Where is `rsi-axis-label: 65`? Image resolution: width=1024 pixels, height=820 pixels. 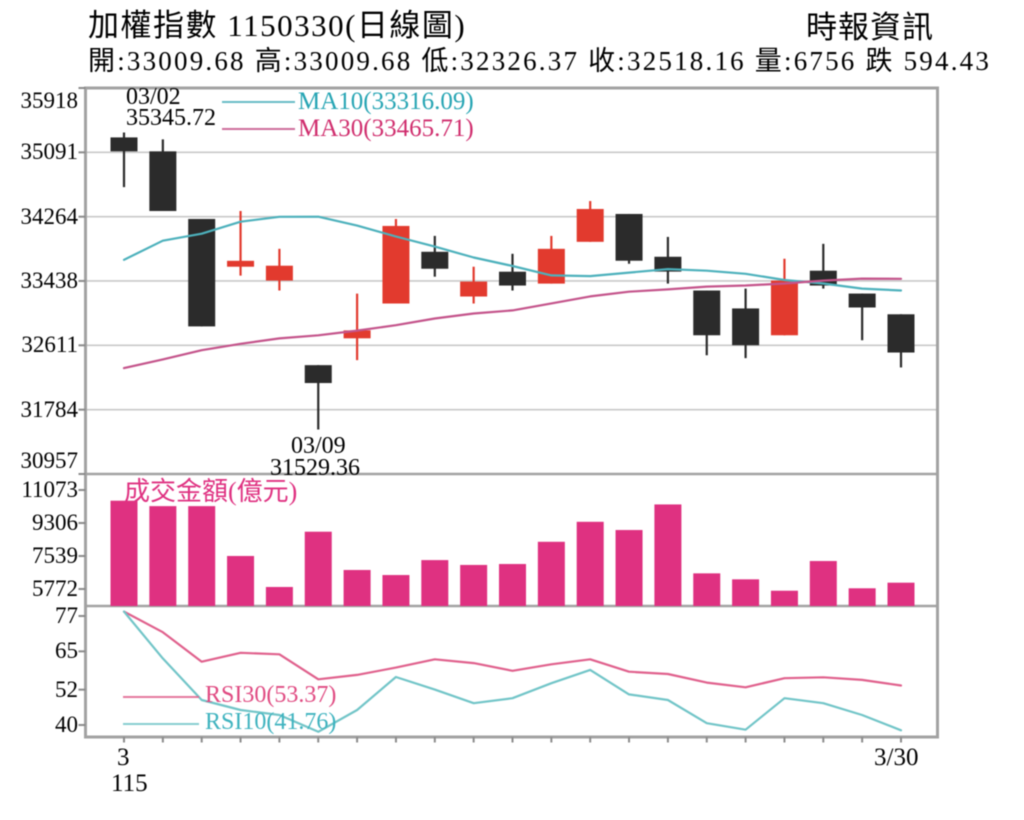 rsi-axis-label: 65 is located at coordinates (66, 650).